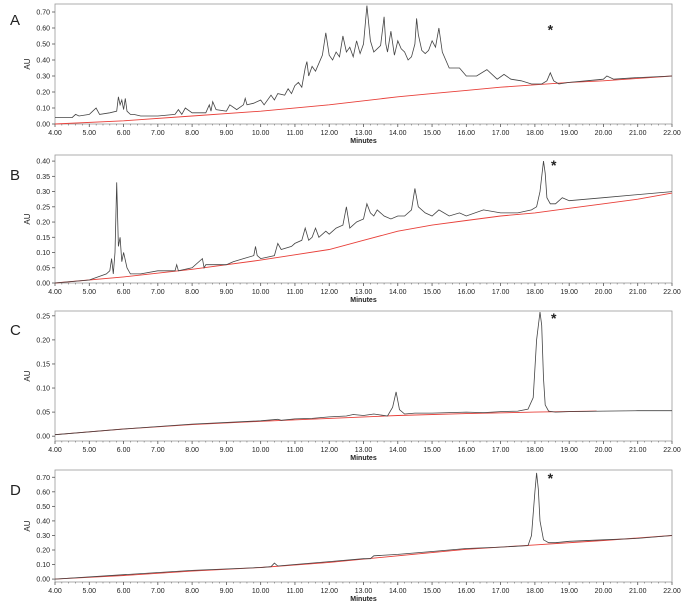 The image size is (685, 601). Describe the element at coordinates (43, 268) in the screenshot. I see `y-tick-label: 0.05` at that location.